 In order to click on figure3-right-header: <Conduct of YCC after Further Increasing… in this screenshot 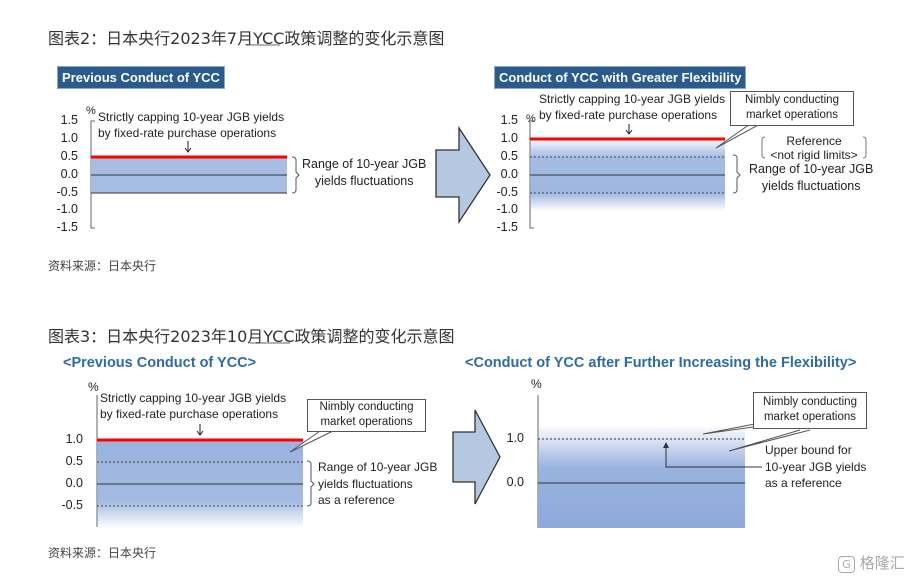, I will do `click(661, 363)`.